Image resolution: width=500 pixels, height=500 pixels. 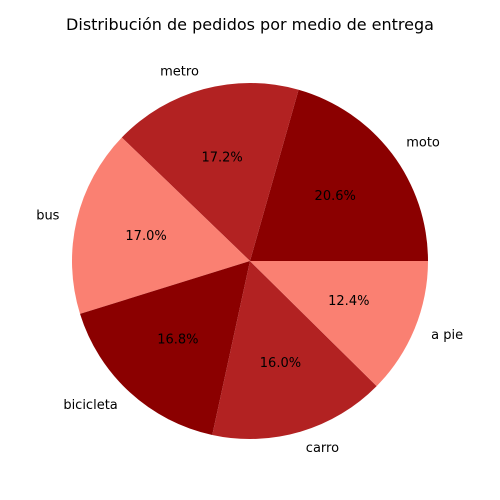 What do you see at coordinates (165, 348) in the screenshot?
I see `pie-slice-bicicleta` at bounding box center [165, 348].